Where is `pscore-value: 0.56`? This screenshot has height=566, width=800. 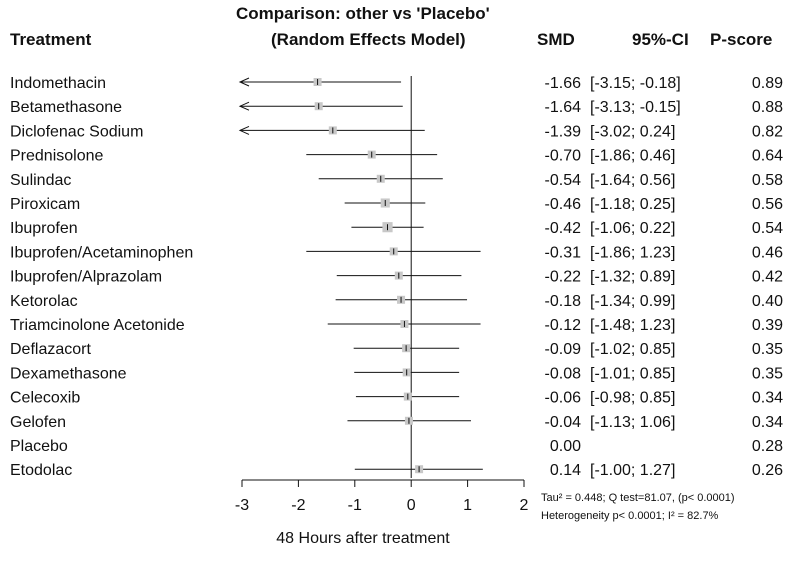
pscore-value: 0.56 is located at coordinates (767, 204).